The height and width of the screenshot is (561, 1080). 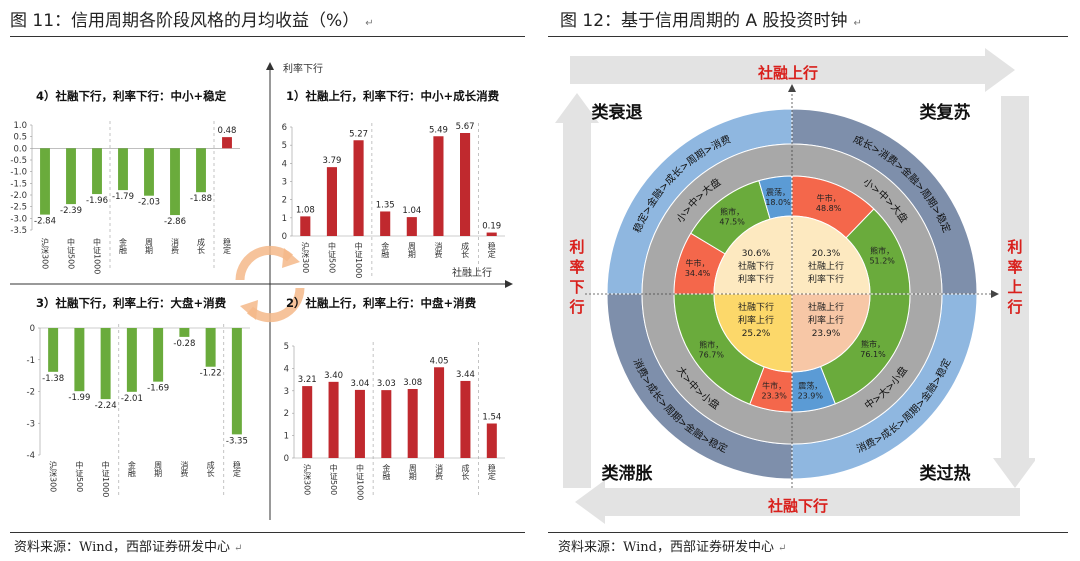 What do you see at coordinates (882, 251) in the screenshot?
I see `market-sector-label: 熊市，` at bounding box center [882, 251].